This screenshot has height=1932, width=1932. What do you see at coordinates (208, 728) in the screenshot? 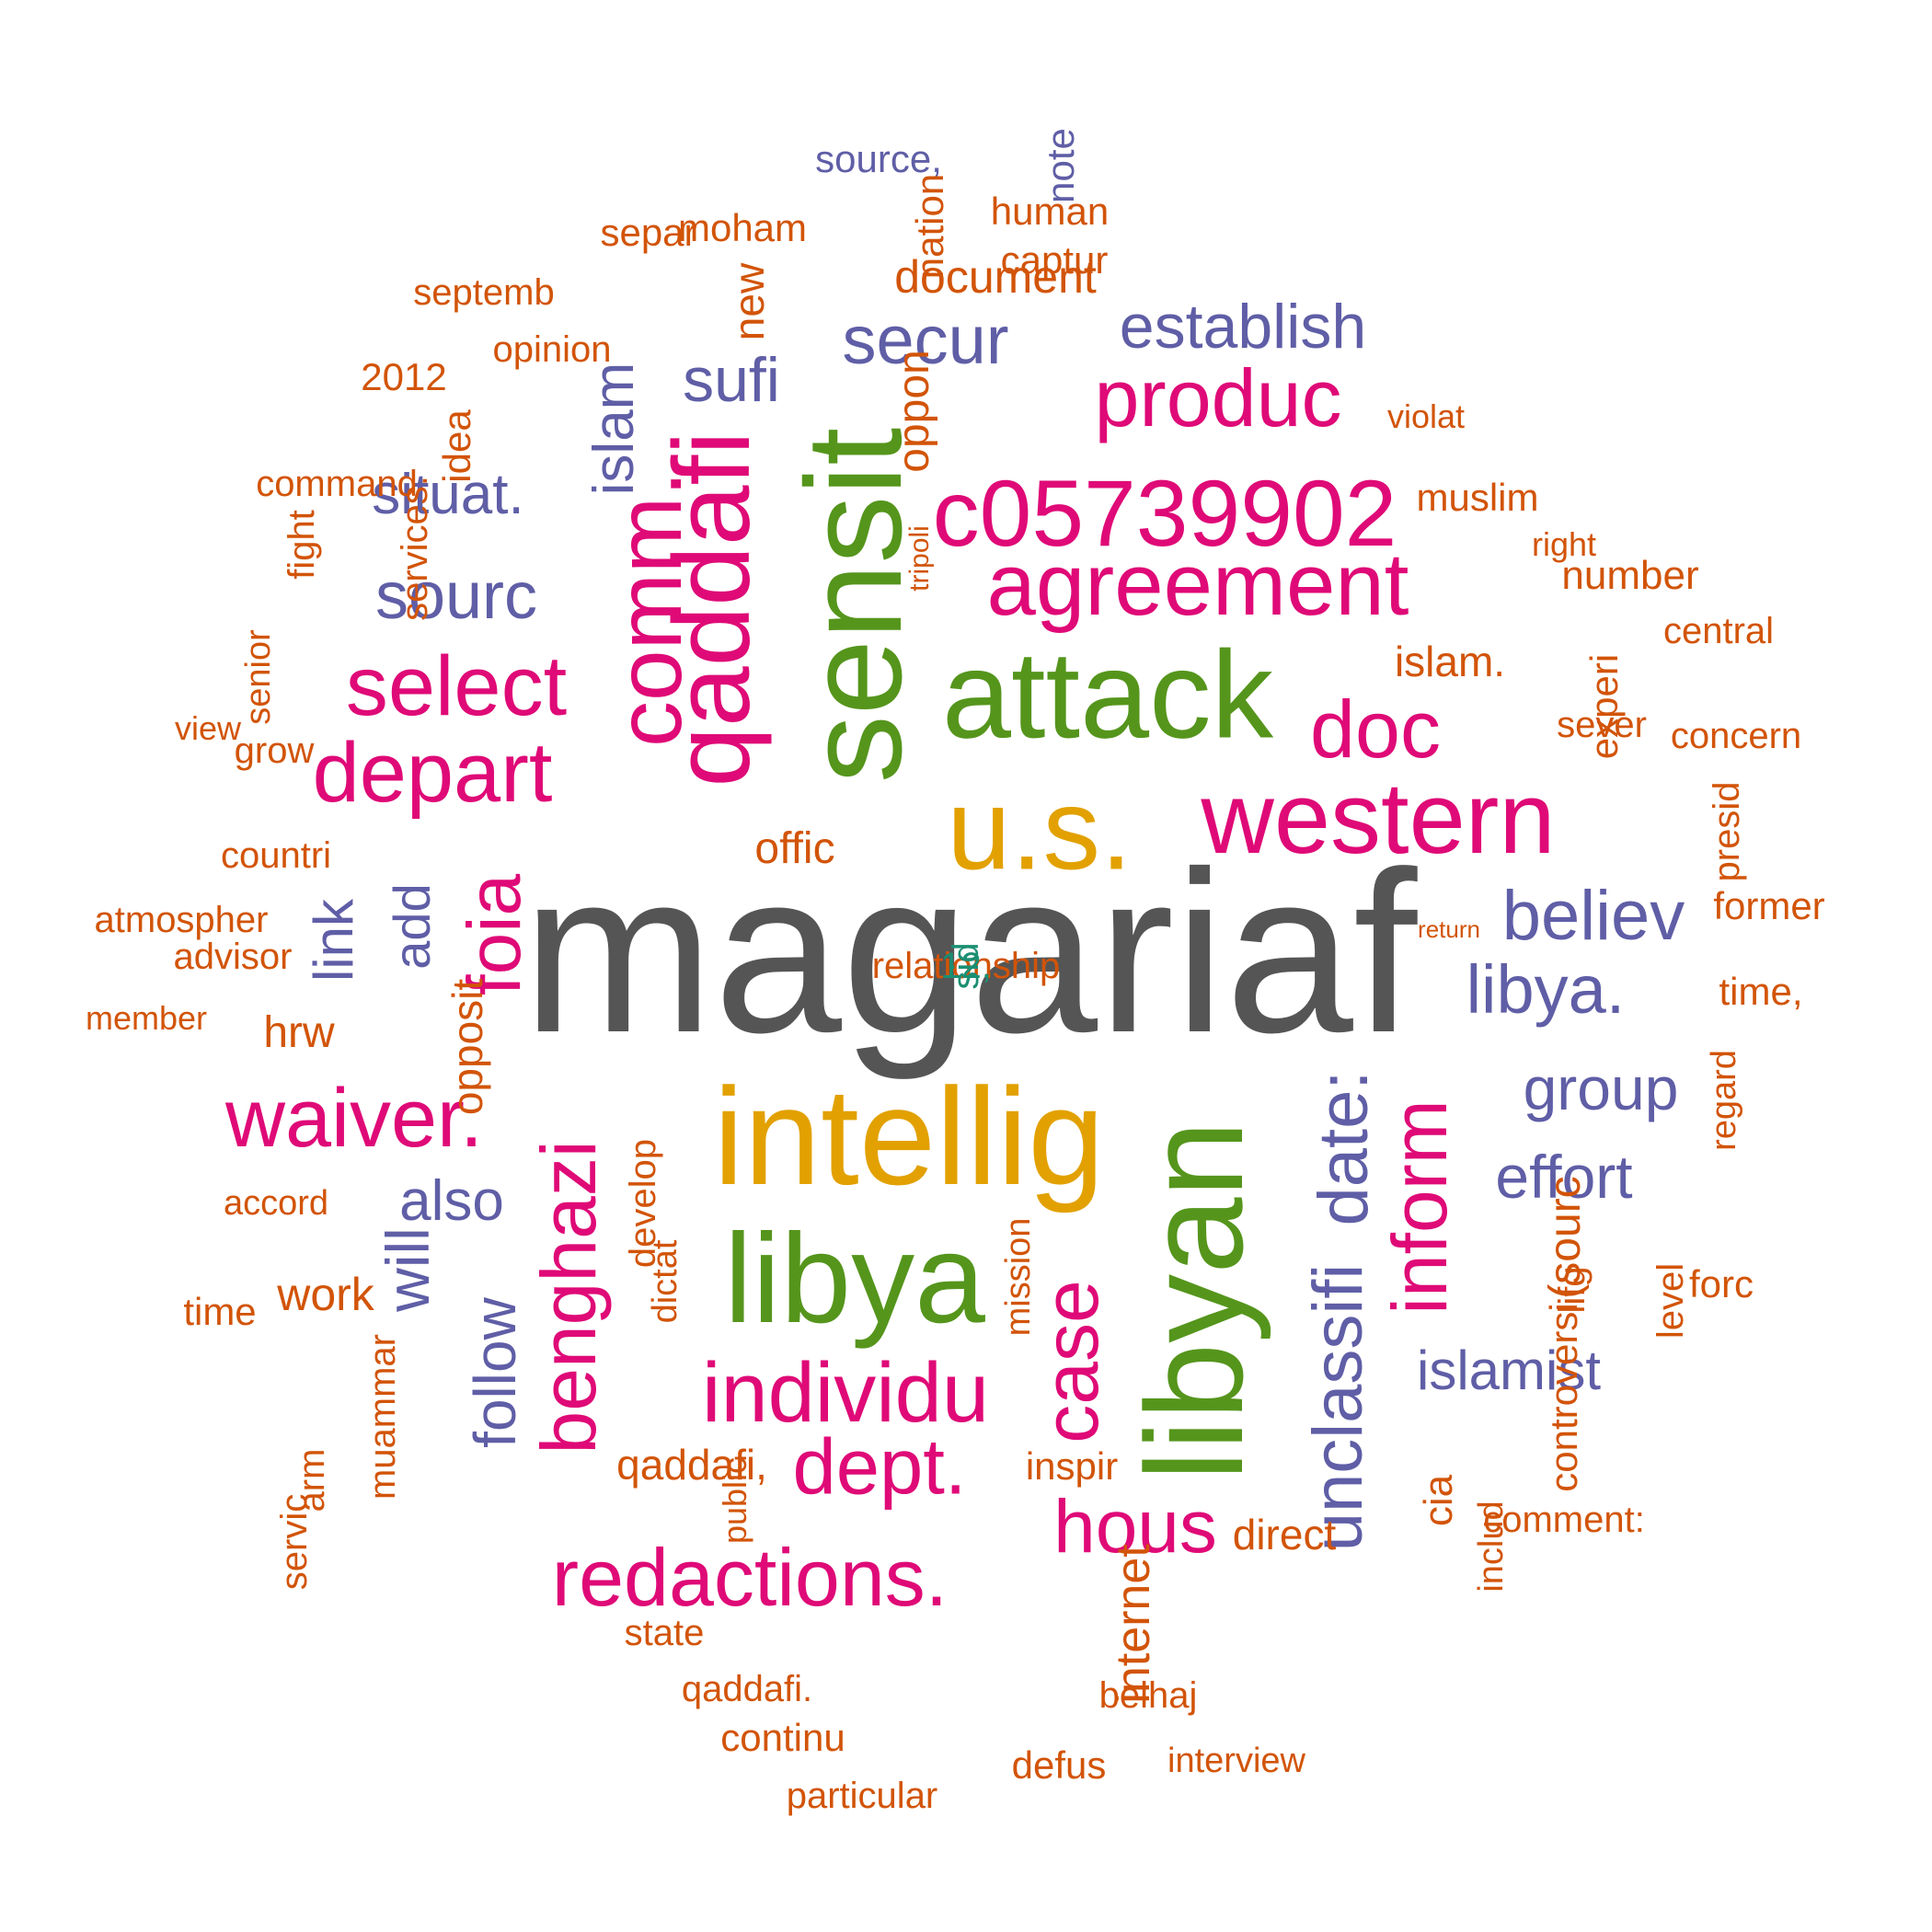
I see `word-70: view` at bounding box center [208, 728].